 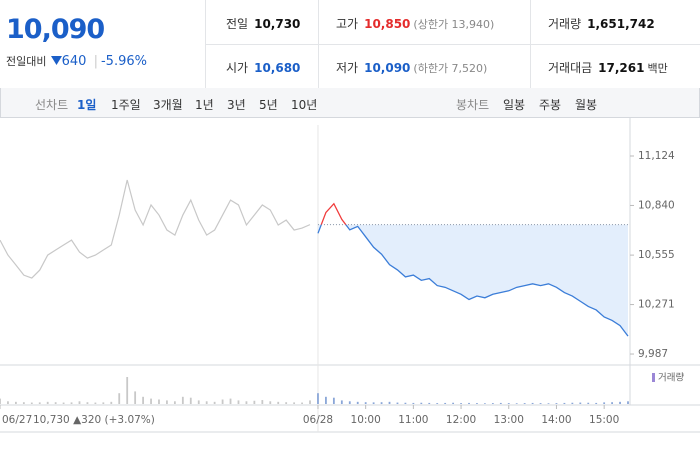 I want to click on annotation: 10,730 ▲320 (+3.07%), so click(x=94, y=420).